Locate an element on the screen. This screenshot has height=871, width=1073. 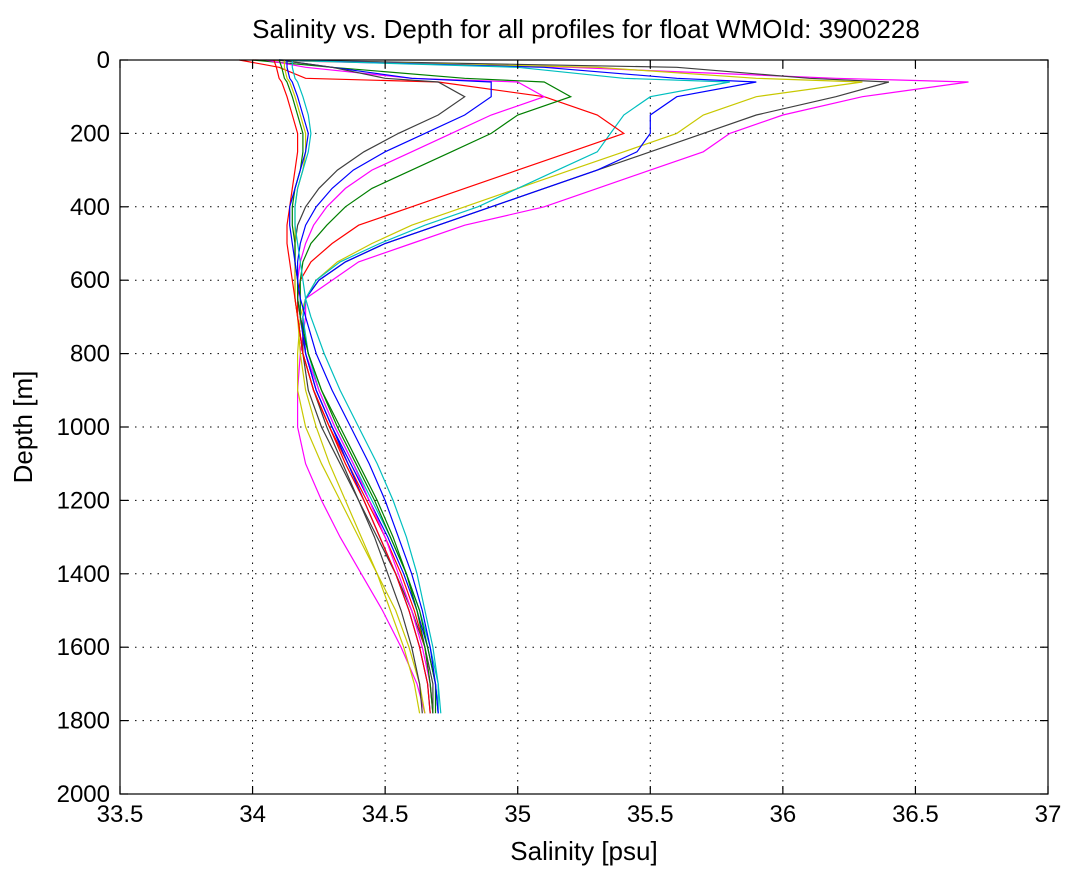
y-tick-labels: 0 200 400 600 800 1000 1200 1400 1600 1800 2000 is located at coordinates (83, 427).